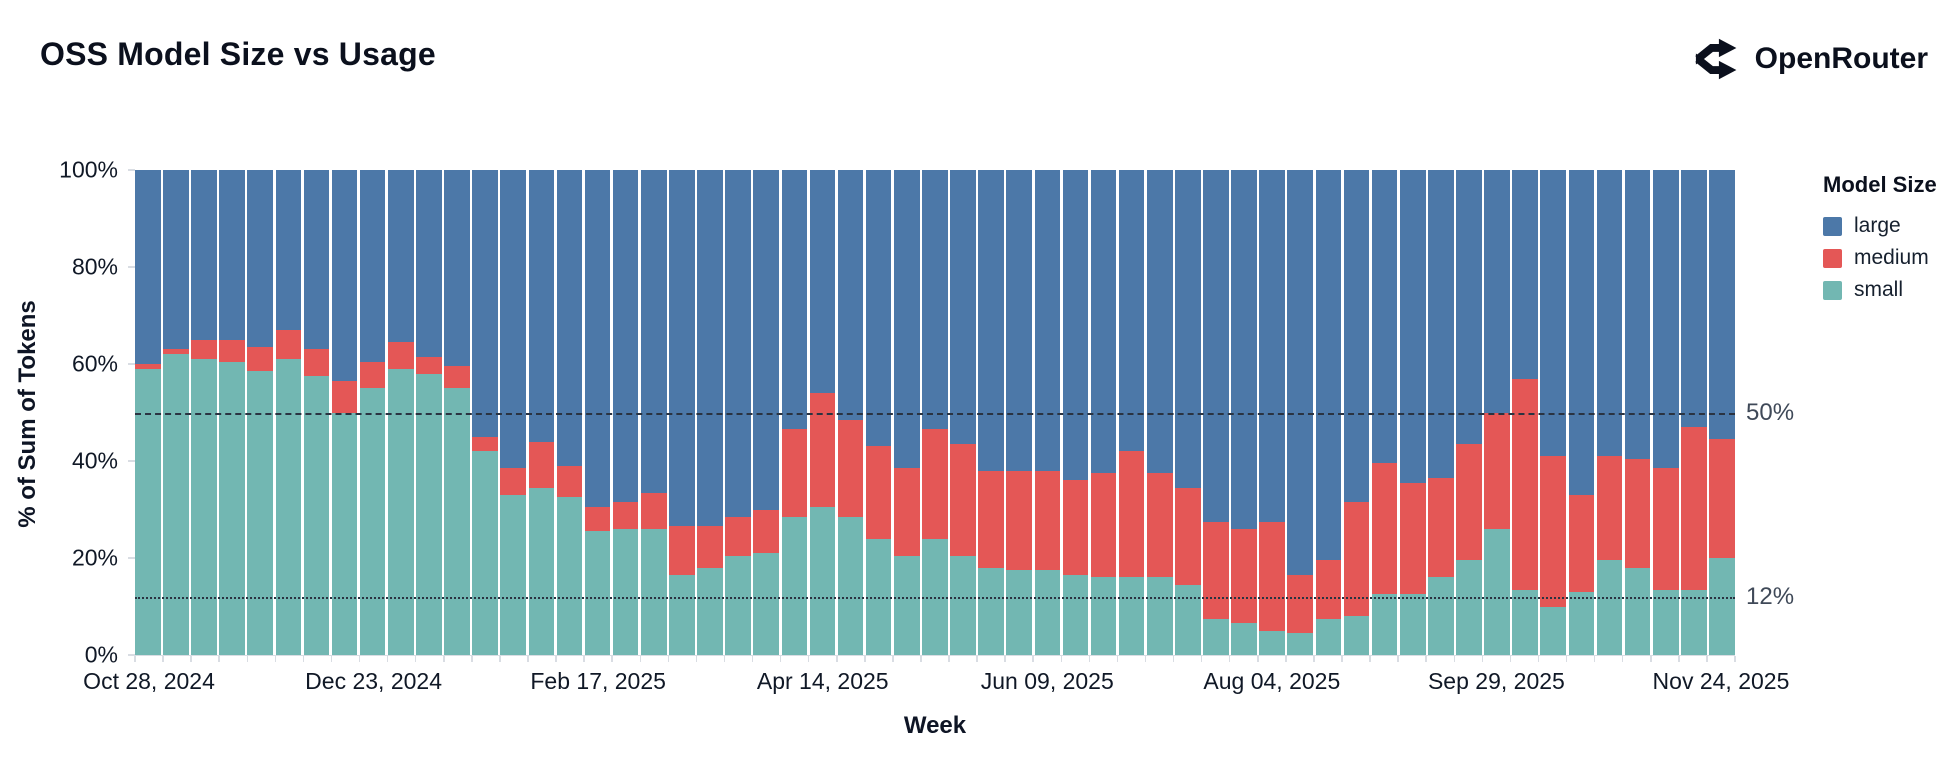  Describe the element at coordinates (88, 169) in the screenshot. I see `y-tick-label: 100%` at that location.